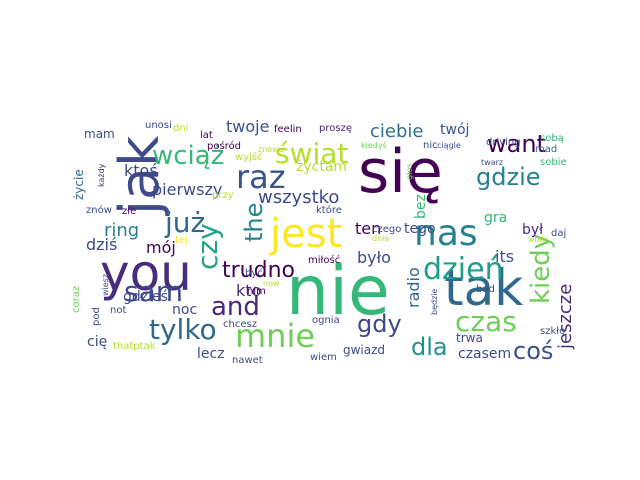  I want to click on cloud-word: raz, so click(261, 177).